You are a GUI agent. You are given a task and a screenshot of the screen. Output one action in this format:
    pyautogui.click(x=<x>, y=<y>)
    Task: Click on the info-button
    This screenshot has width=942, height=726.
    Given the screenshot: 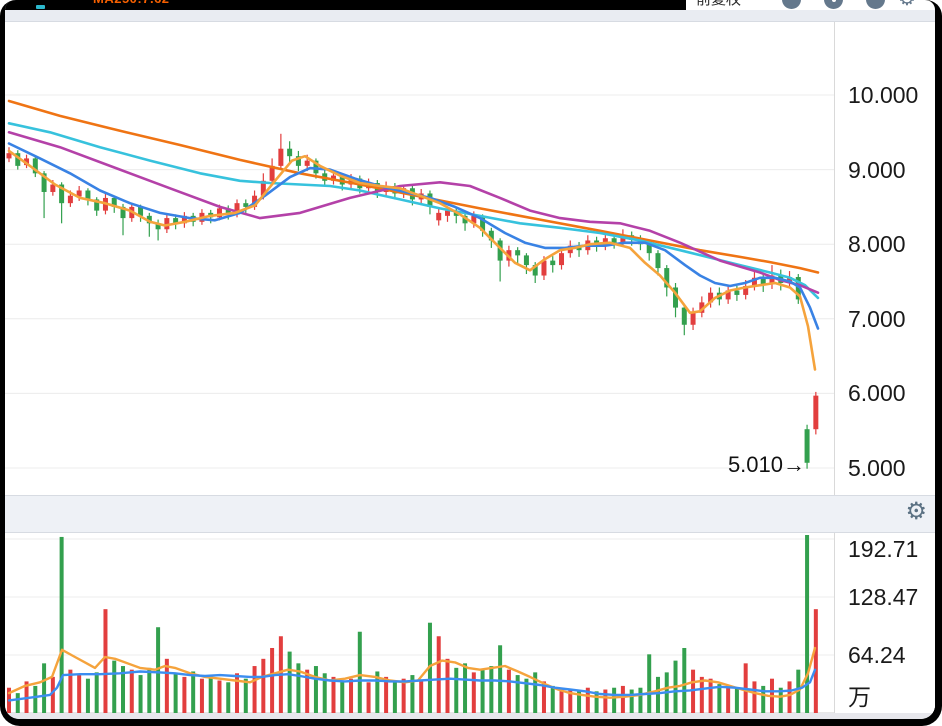 What is the action you would take?
    pyautogui.click(x=833, y=4)
    